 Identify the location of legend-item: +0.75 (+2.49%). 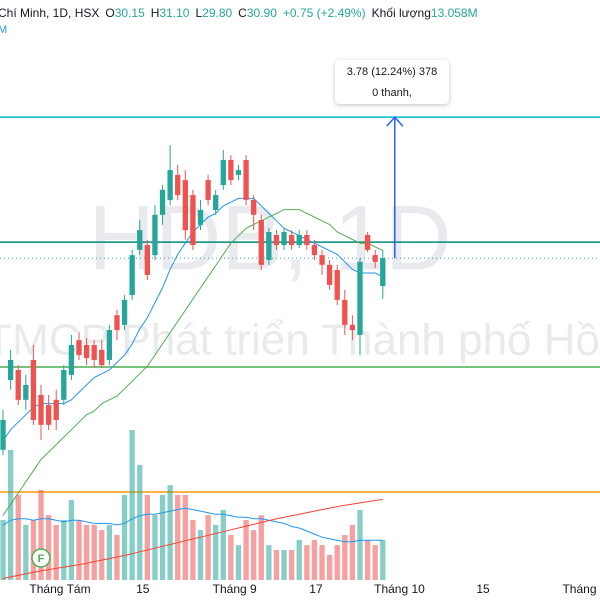
(324, 13).